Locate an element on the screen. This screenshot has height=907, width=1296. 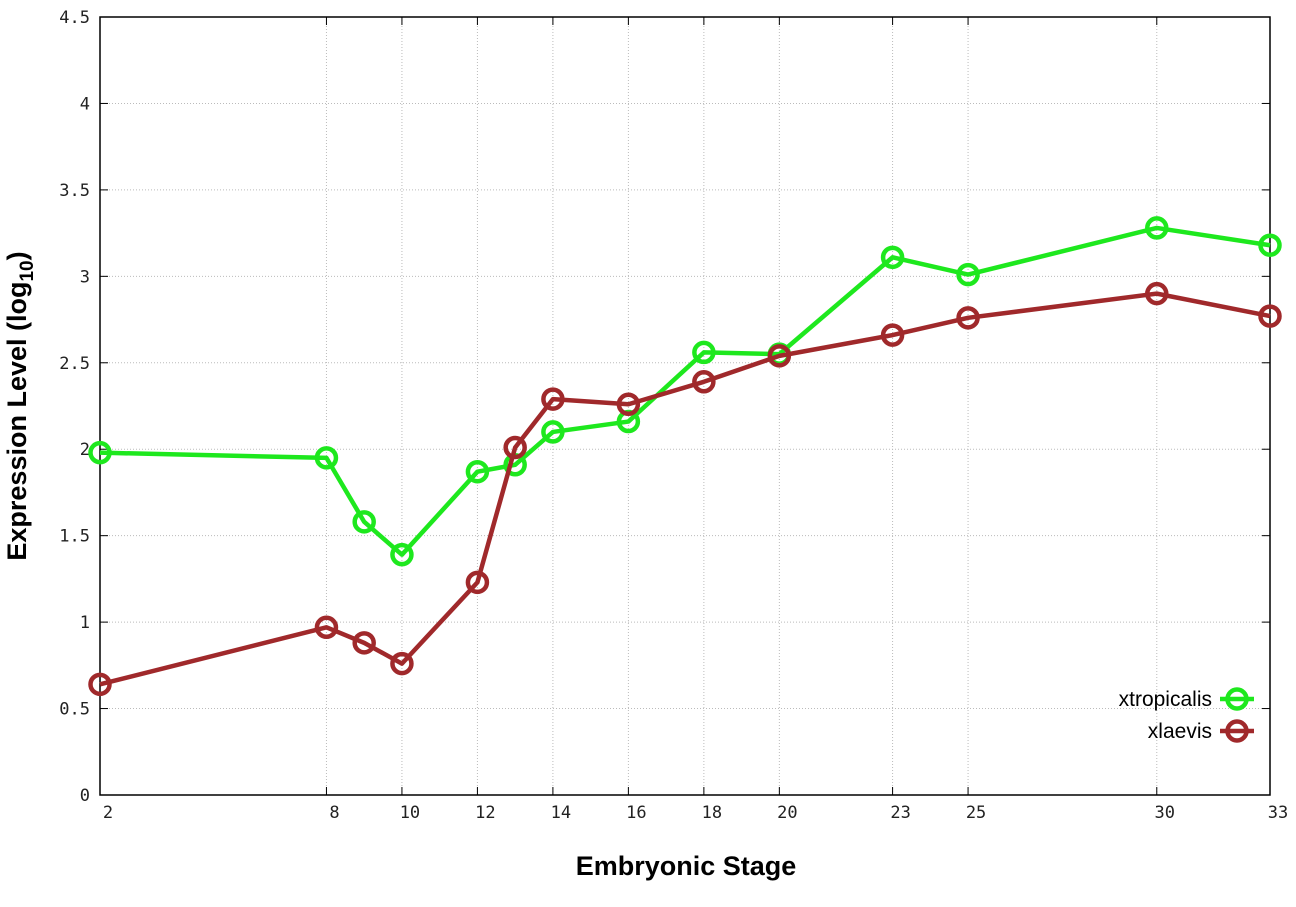
x-tick-label: 18 is located at coordinates (712, 813).